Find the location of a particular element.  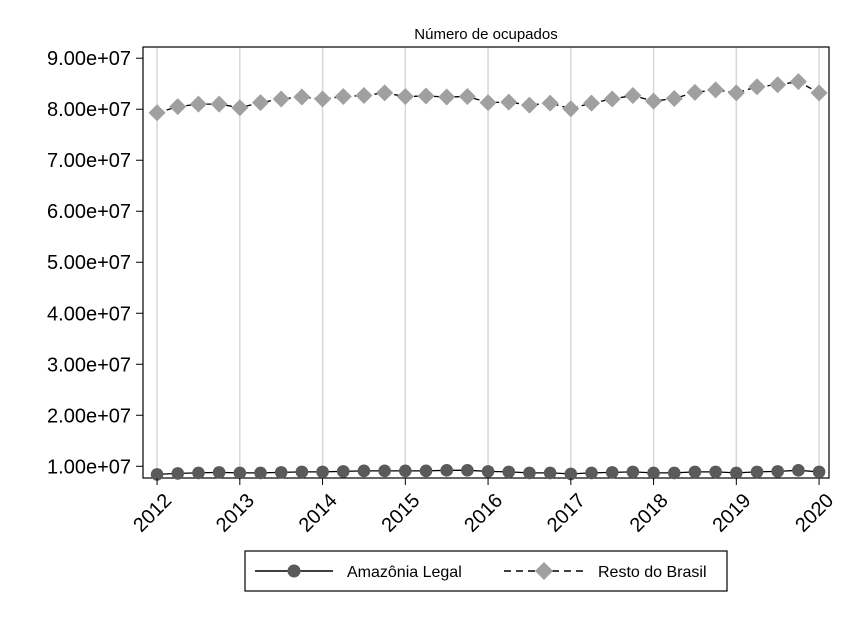

series-resto-do-brasil is located at coordinates (488, 97).